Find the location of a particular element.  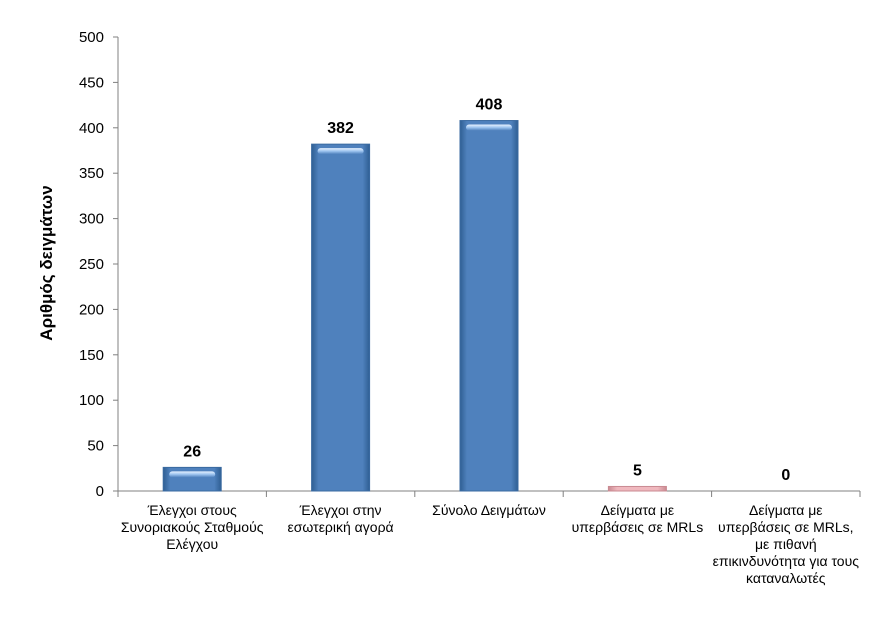

y-tick-label: 400 is located at coordinates (91, 128).